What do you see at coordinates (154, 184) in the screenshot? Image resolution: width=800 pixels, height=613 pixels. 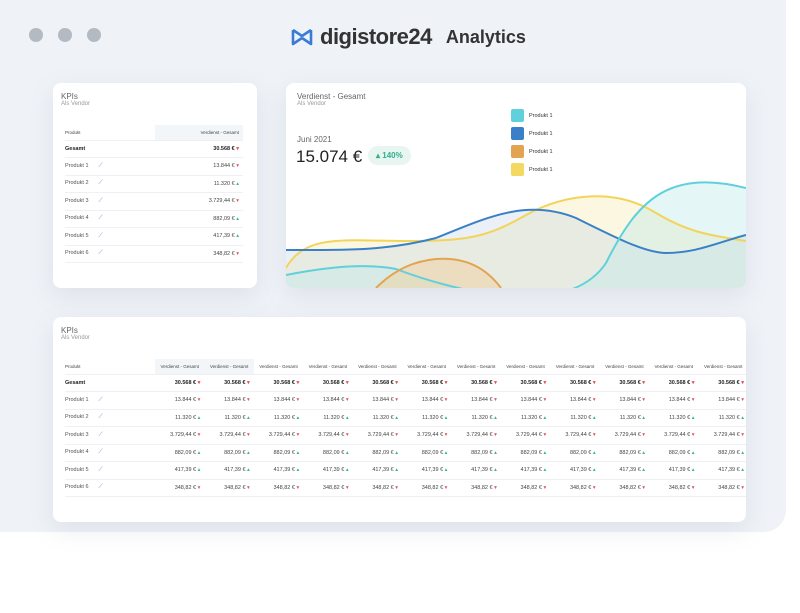 I see `table-row: Produkt 2 ⟋ 11.320 € ▴` at bounding box center [154, 184].